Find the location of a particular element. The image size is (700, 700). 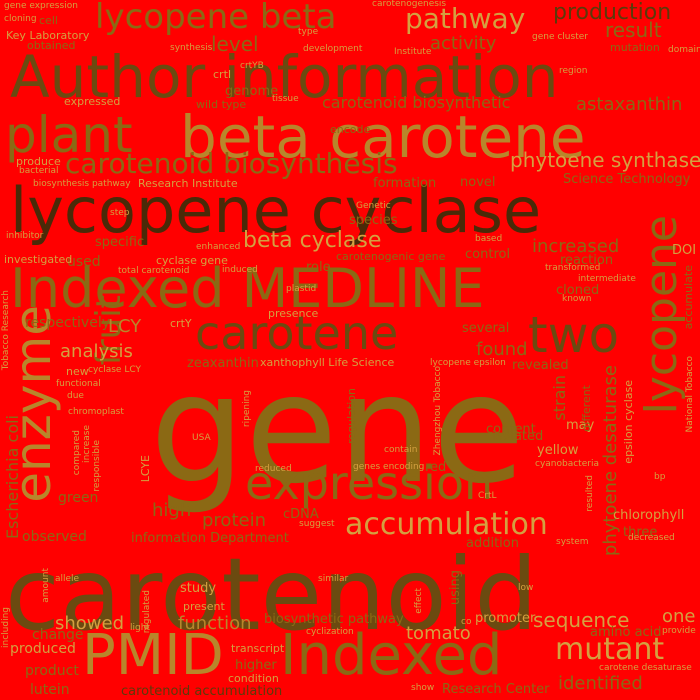

cloud-word: tissue is located at coordinates (285, 99).